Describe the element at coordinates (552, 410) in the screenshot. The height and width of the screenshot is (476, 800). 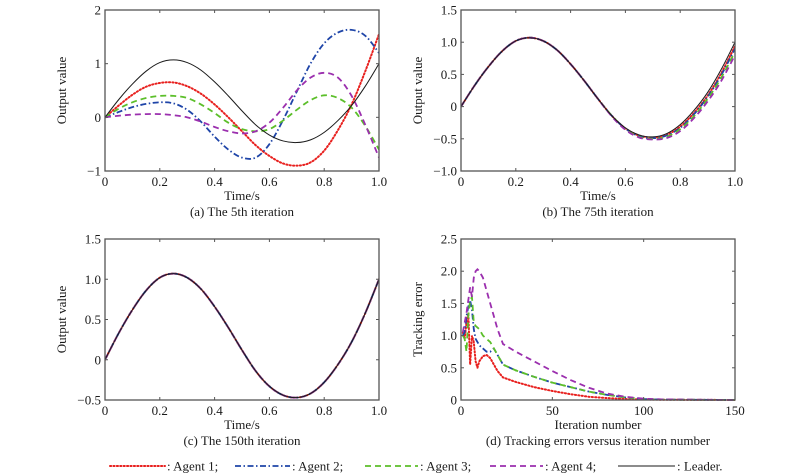
I see `x-tick-label: 50` at that location.